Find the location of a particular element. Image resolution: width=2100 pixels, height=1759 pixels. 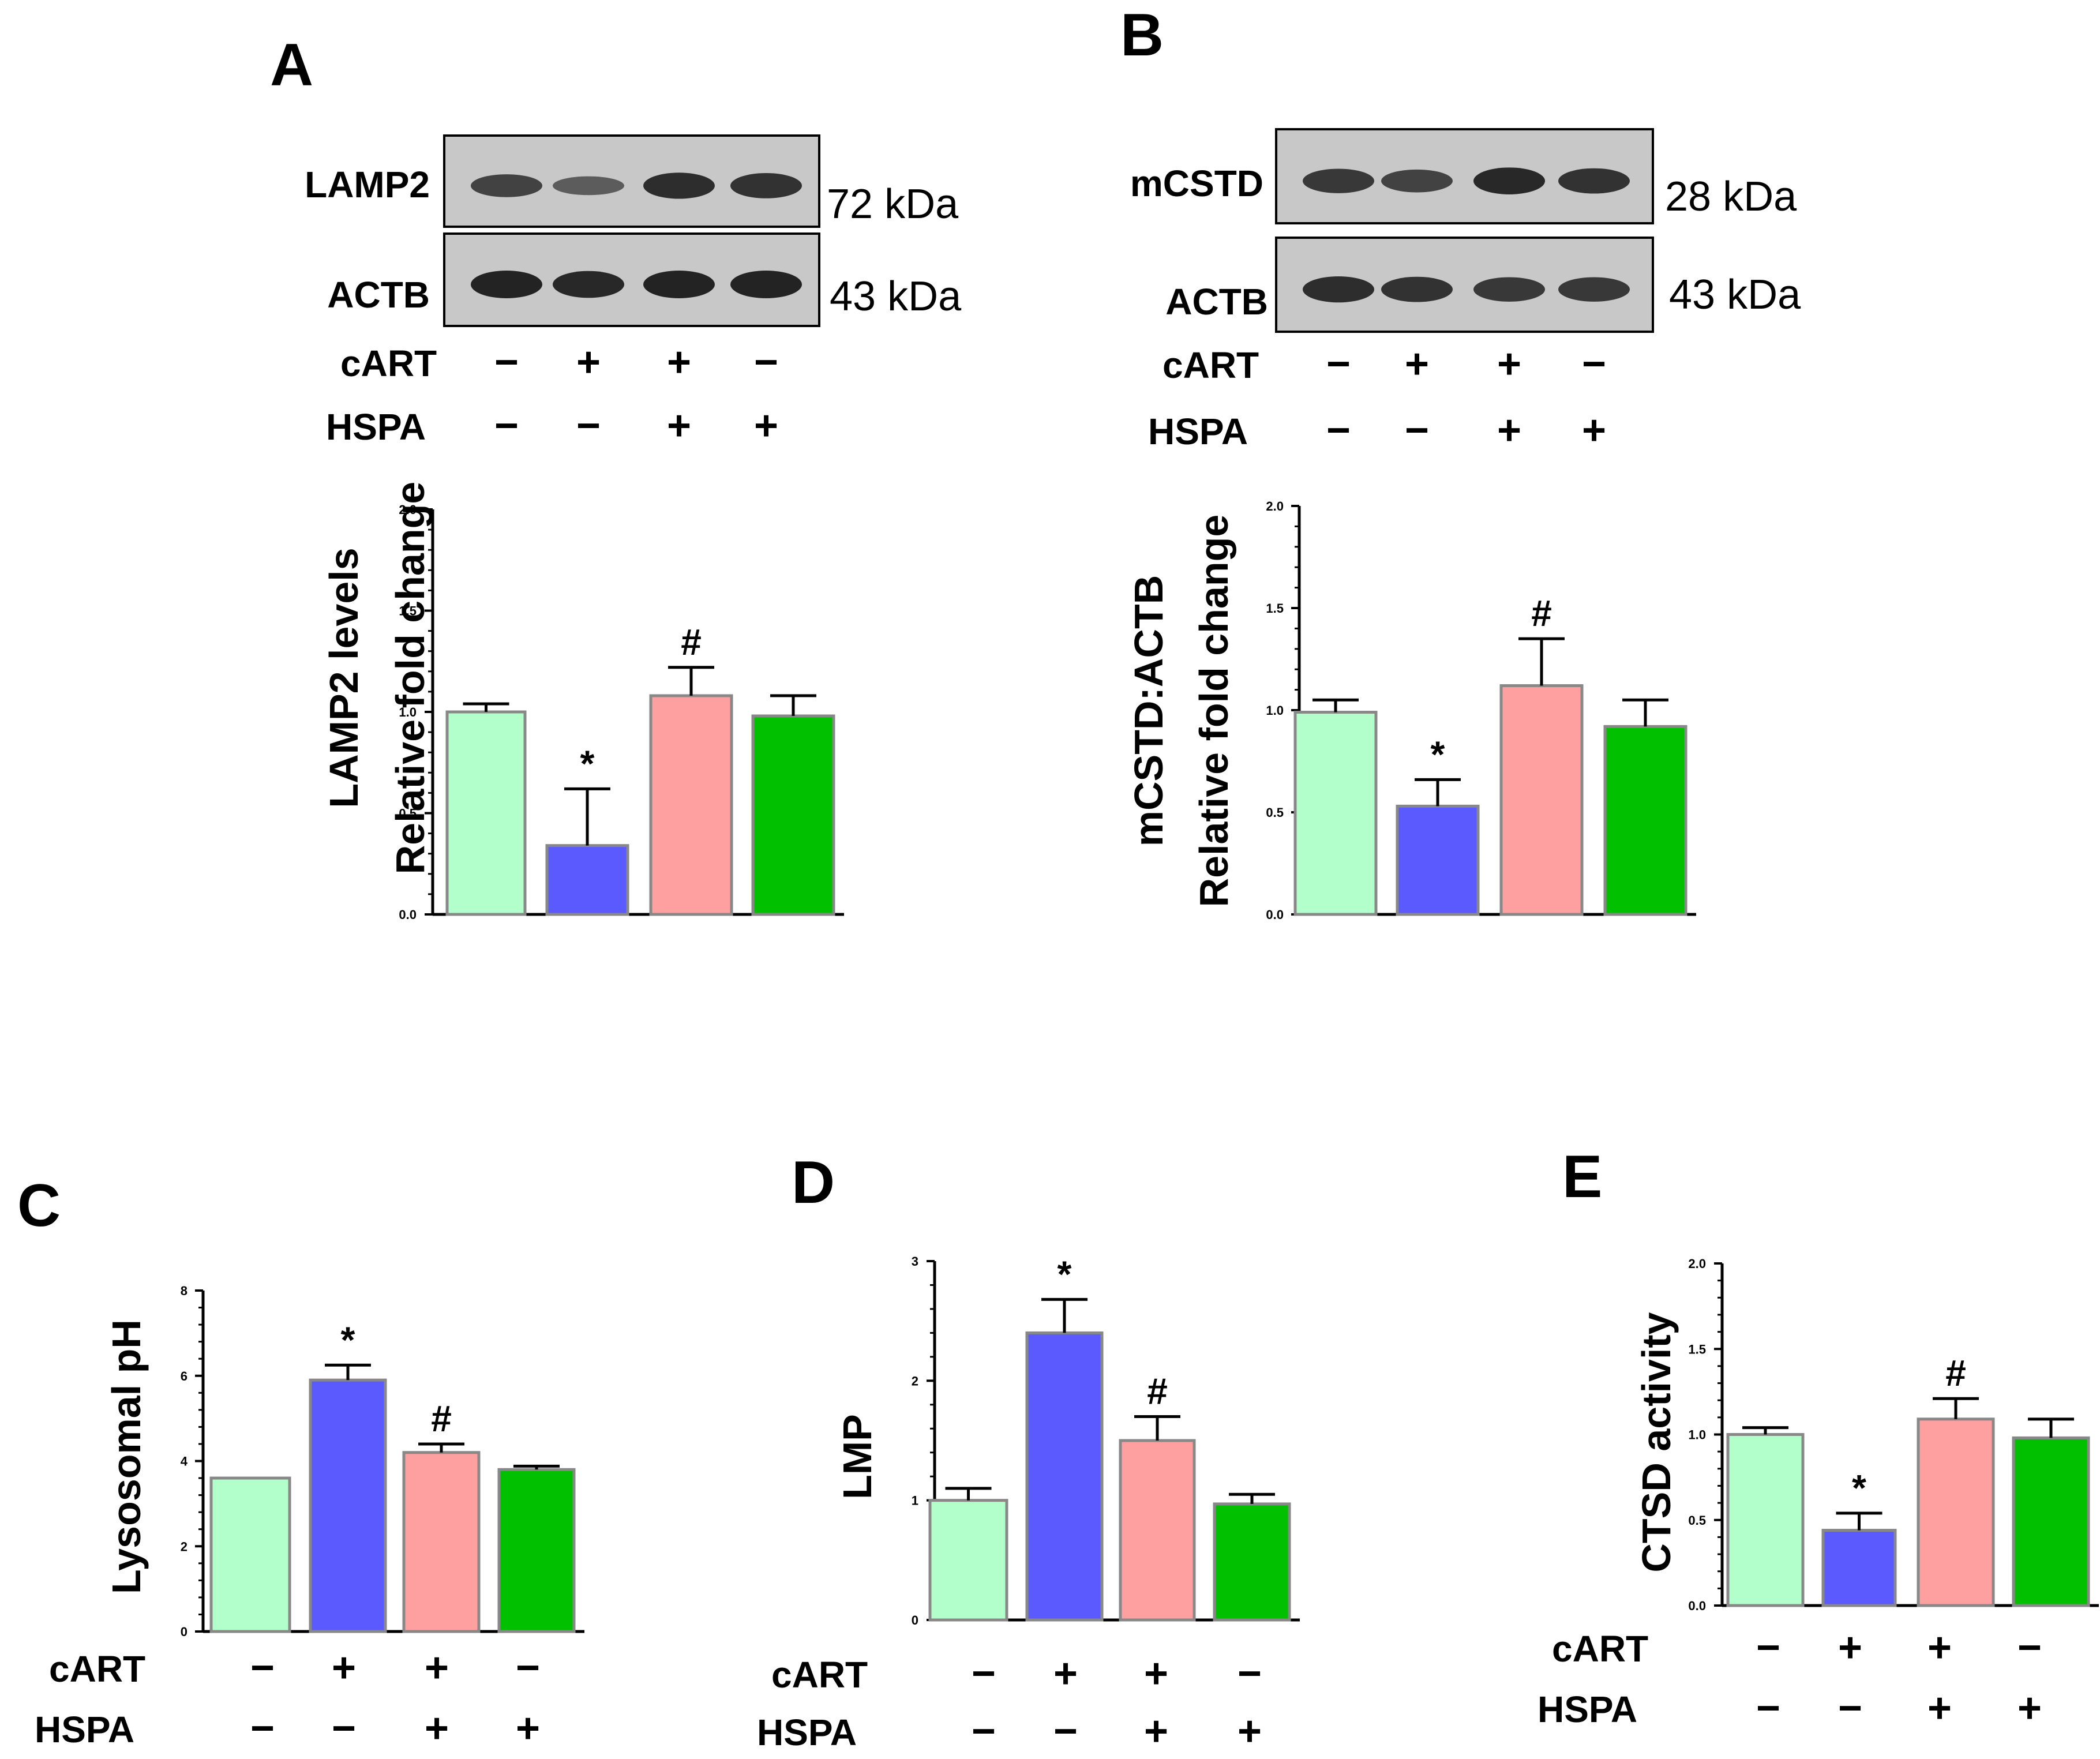

chart-c-hspa-sign-4: + is located at coordinates (528, 1728).